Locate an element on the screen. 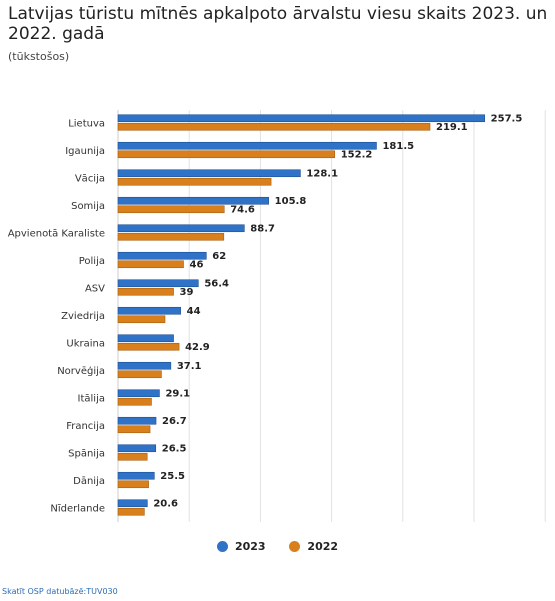 Image resolution: width=555 pixels, height=601 pixels. data-label-2023: 20.6 is located at coordinates (165, 503).